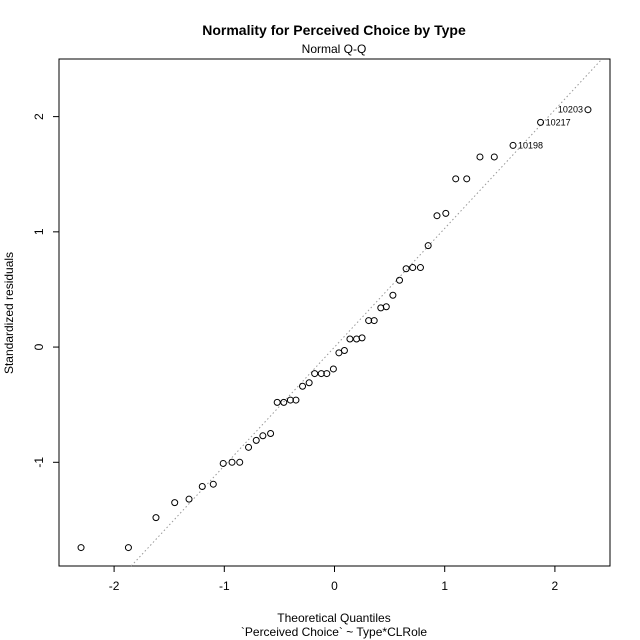  I want to click on y-tick-label: 2, so click(39, 116).